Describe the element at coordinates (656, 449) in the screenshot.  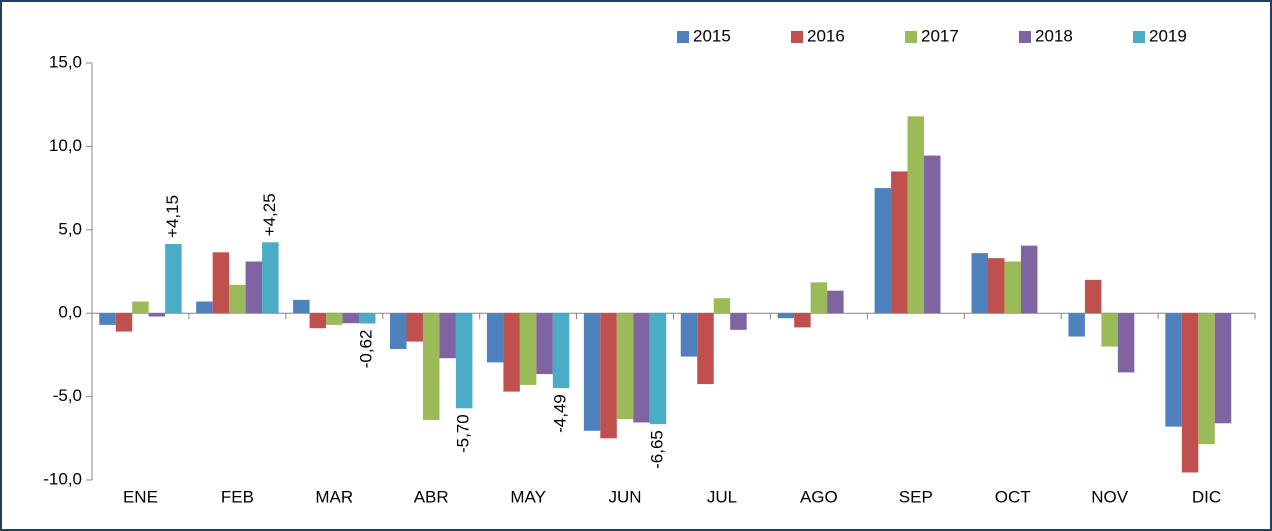
I see `data-label: -6,65` at that location.